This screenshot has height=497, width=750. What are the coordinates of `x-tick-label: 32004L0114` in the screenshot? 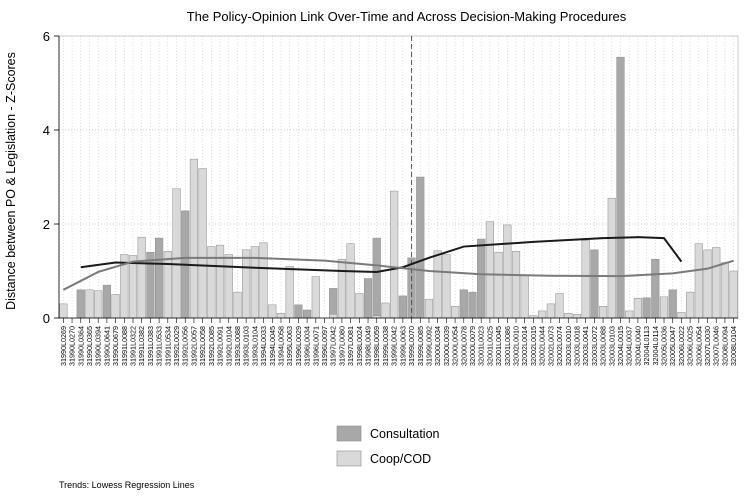 It's located at (655, 345).